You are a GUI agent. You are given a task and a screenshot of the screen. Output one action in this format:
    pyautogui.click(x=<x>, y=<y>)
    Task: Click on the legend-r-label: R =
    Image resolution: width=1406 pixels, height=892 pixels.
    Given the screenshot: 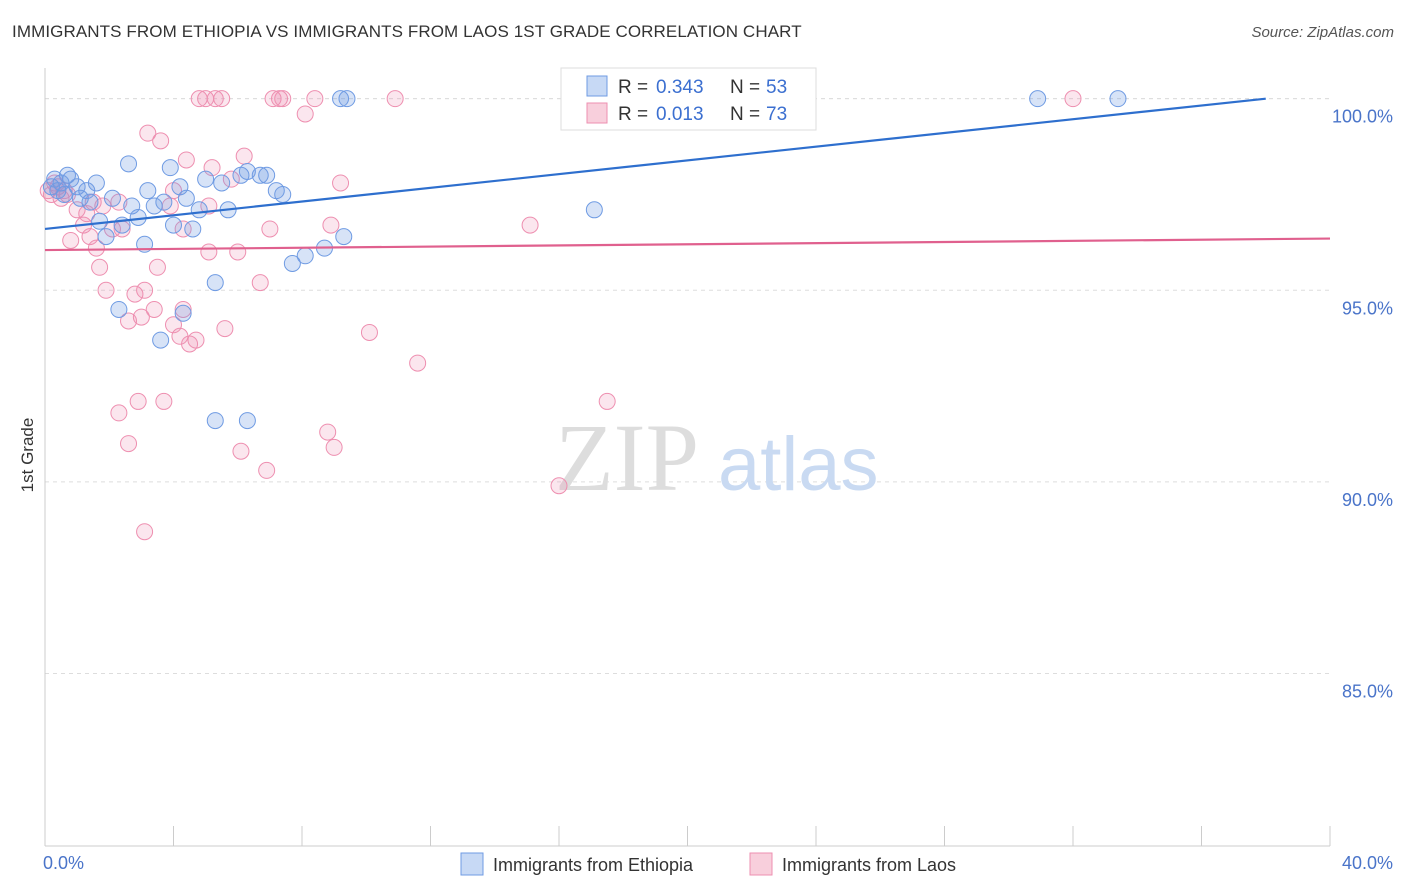 What is the action you would take?
    pyautogui.click(x=633, y=87)
    